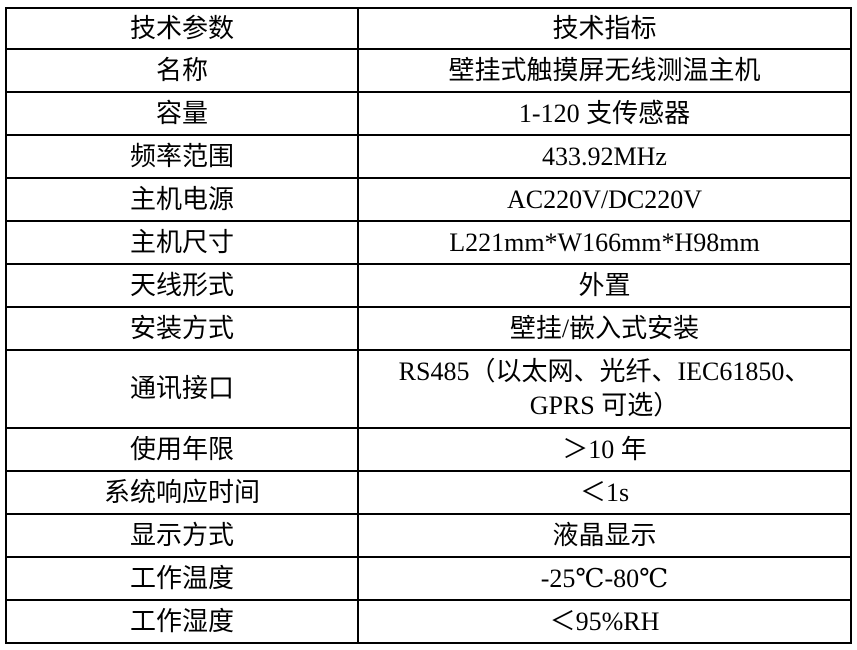  What do you see at coordinates (182, 535) in the screenshot?
I see `param-cell: 显示方式` at bounding box center [182, 535].